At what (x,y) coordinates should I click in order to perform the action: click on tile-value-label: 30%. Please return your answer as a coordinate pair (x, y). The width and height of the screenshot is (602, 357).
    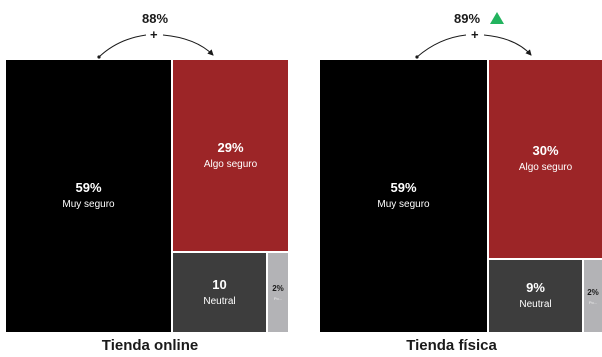
    Looking at the image, I should click on (545, 150).